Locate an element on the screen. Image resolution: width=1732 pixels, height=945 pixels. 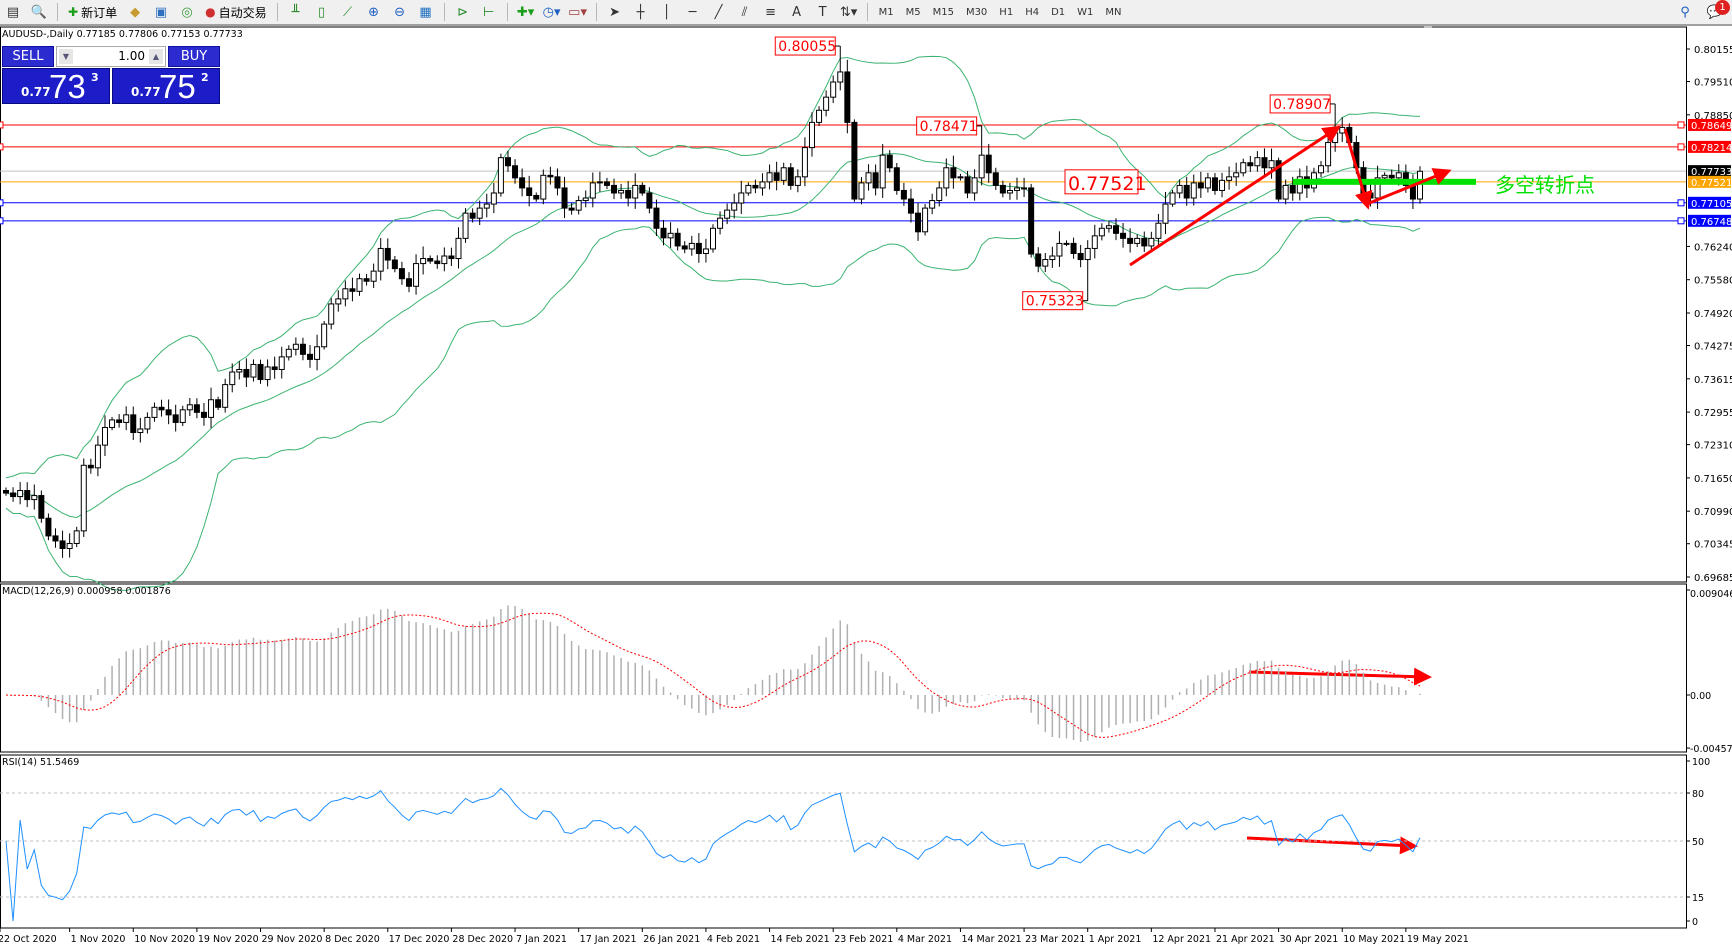
text-label-icon: T is located at coordinates (822, 12).